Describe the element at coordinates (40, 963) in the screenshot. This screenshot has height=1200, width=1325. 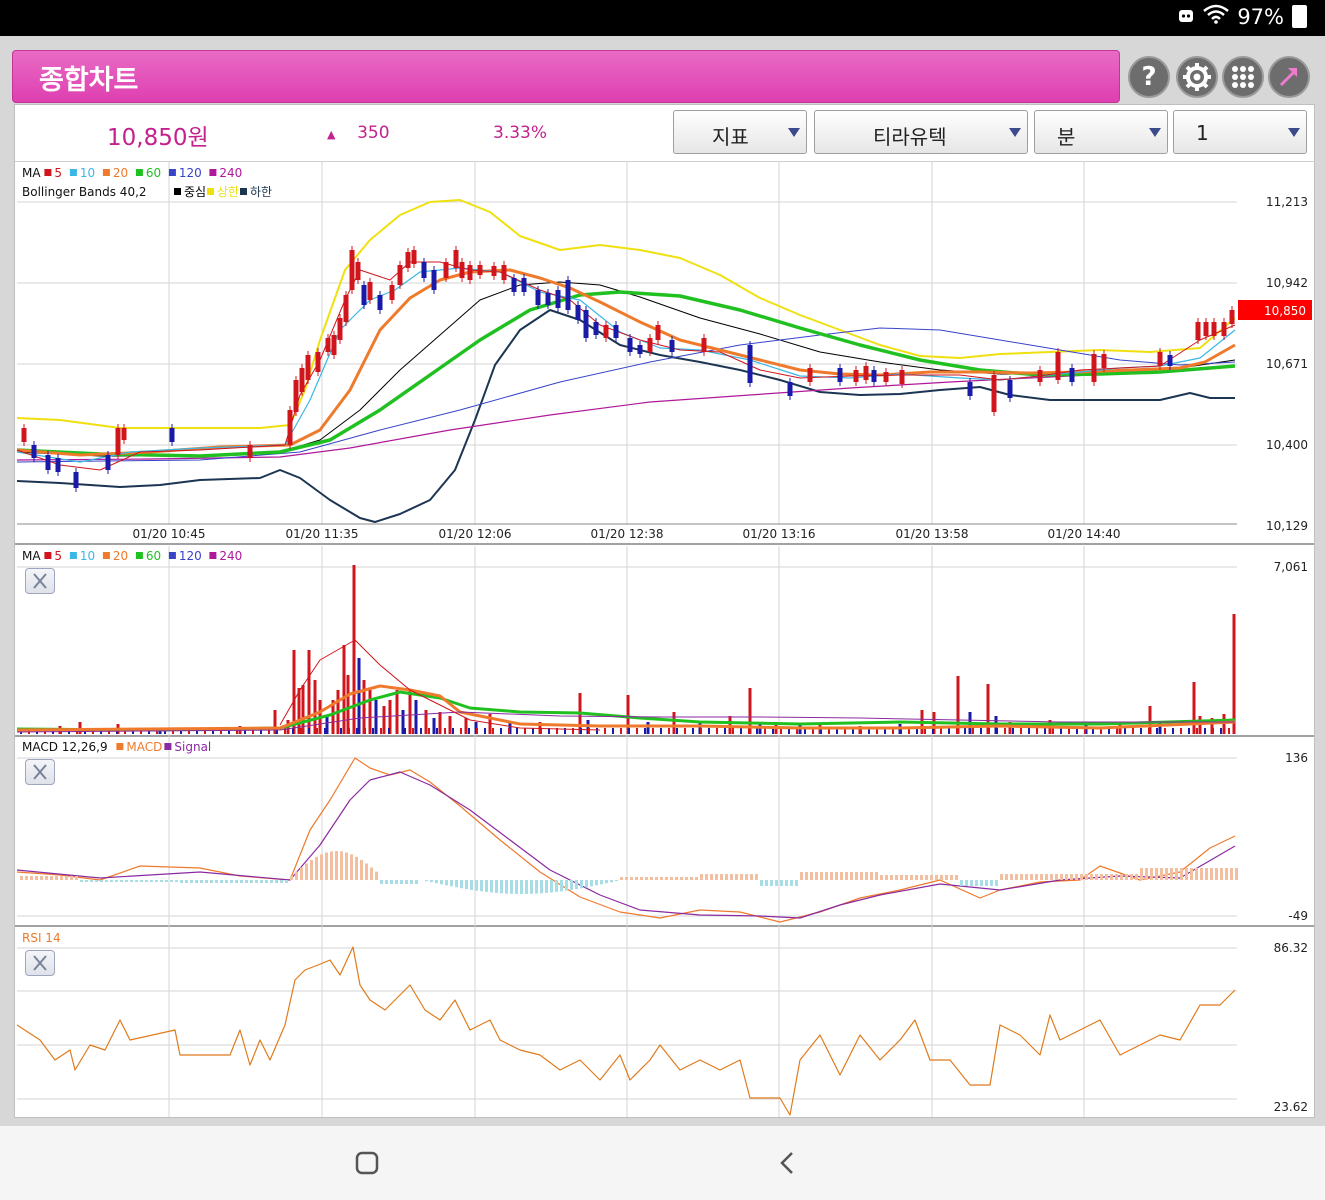
I see `rsi-close-icon` at that location.